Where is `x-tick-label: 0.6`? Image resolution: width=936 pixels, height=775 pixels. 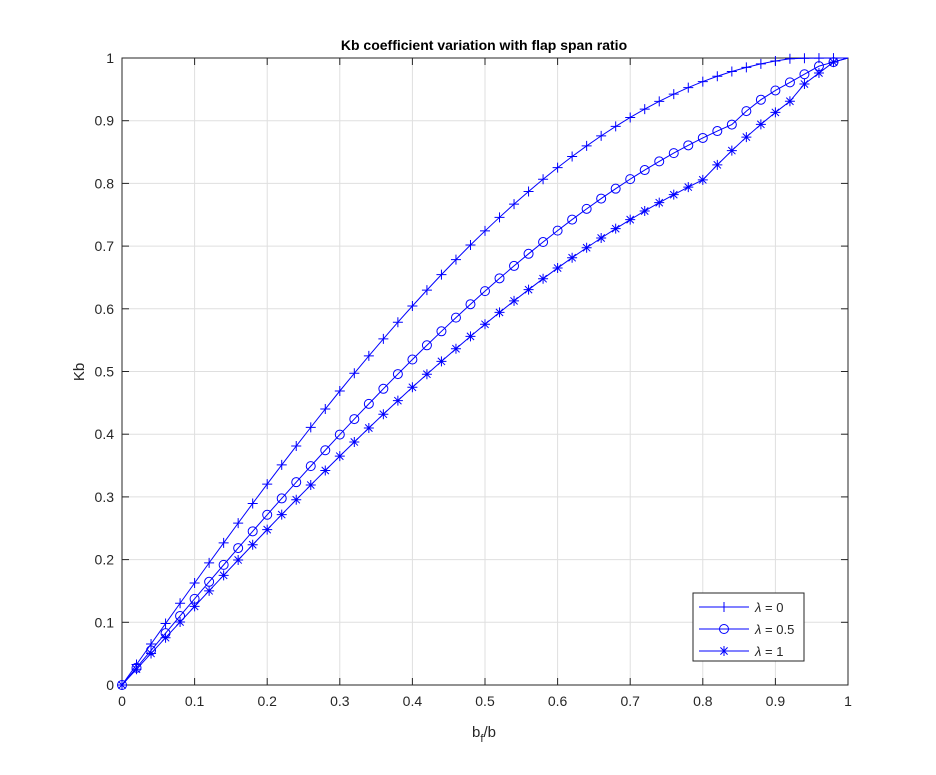
x-tick-label: 0.6 is located at coordinates (558, 701).